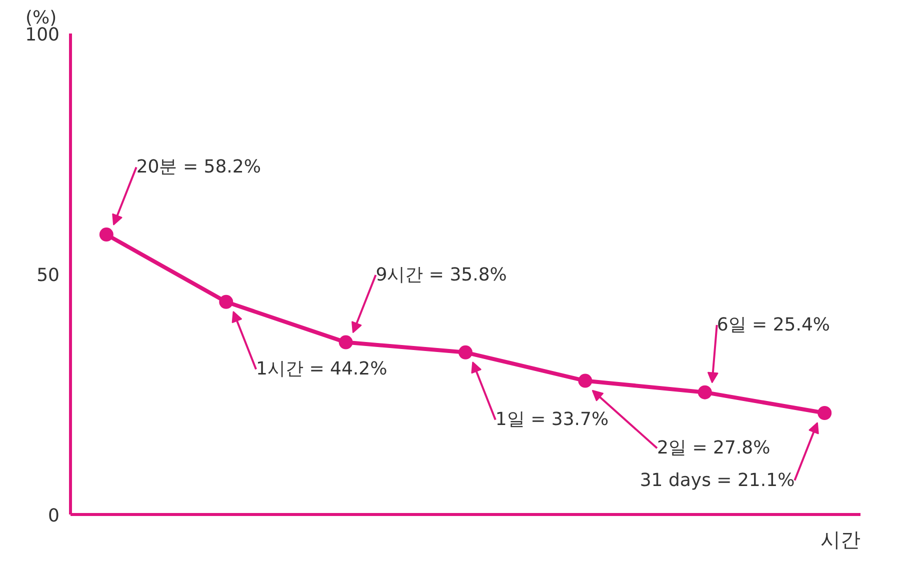 Image resolution: width=901 pixels, height=566 pixels. Describe the element at coordinates (441, 275) in the screenshot. I see `annotation: 9시간 = 35.8%` at that location.